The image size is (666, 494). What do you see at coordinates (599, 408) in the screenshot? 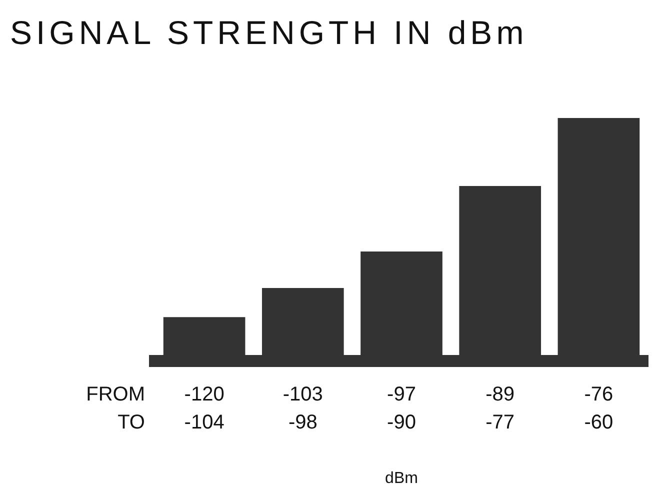
I see `x-tick-label: -76 -60` at bounding box center [599, 408].